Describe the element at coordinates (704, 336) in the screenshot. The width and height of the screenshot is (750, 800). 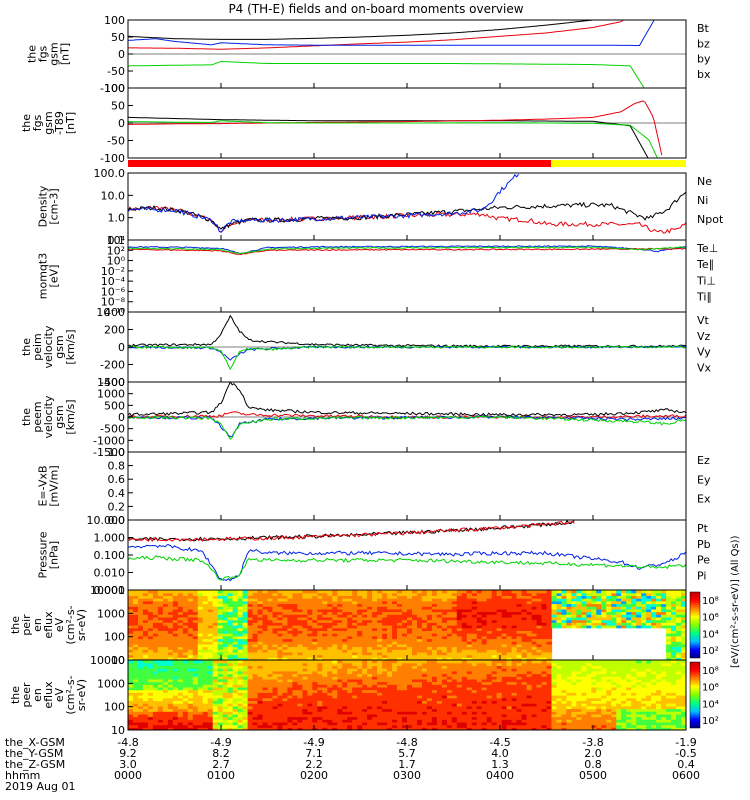
I see `legend-entry: Vz` at that location.